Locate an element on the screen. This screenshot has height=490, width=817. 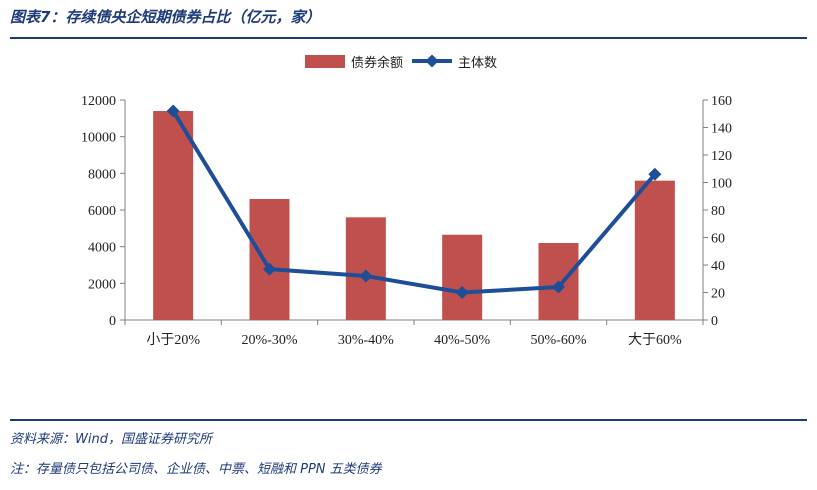
right-tick-label: 40 is located at coordinates (718, 266).